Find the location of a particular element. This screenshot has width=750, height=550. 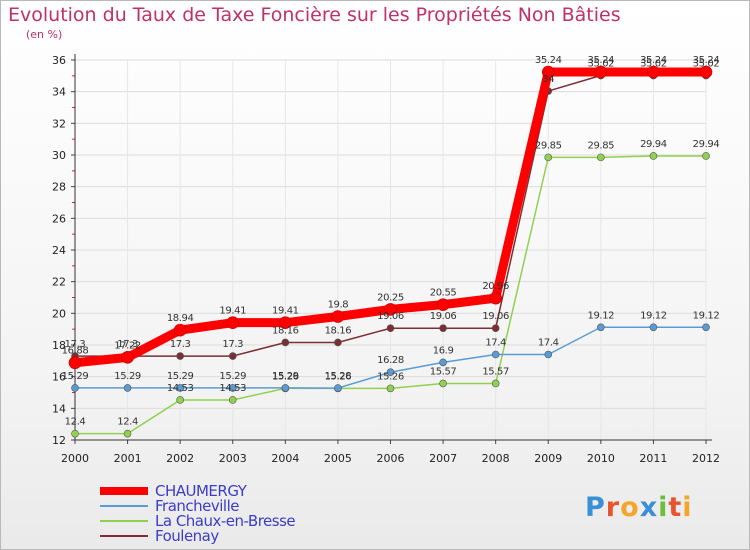

data-label-foulenay-2001: 17.3 is located at coordinates (127, 344).